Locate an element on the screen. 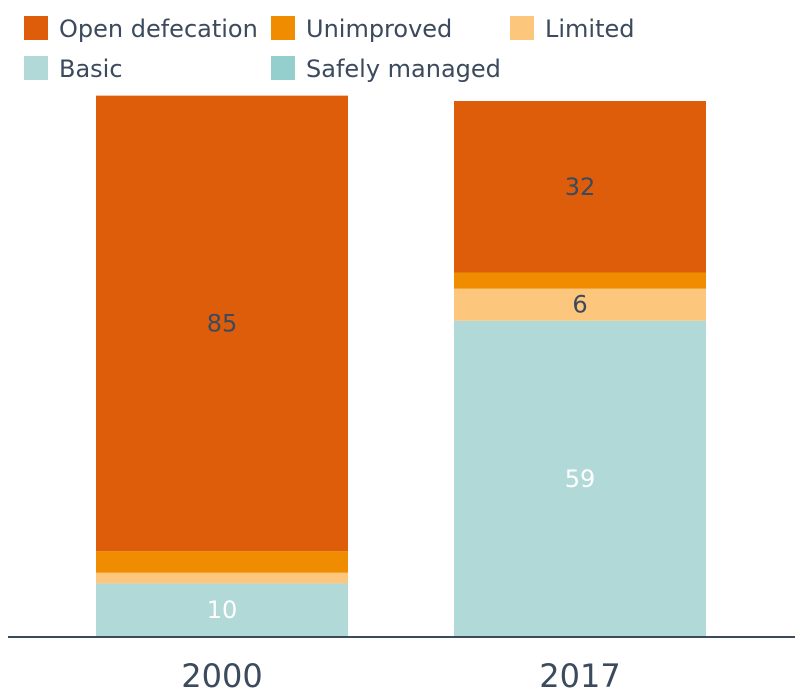  legend-swatch-limited is located at coordinates (522, 28).